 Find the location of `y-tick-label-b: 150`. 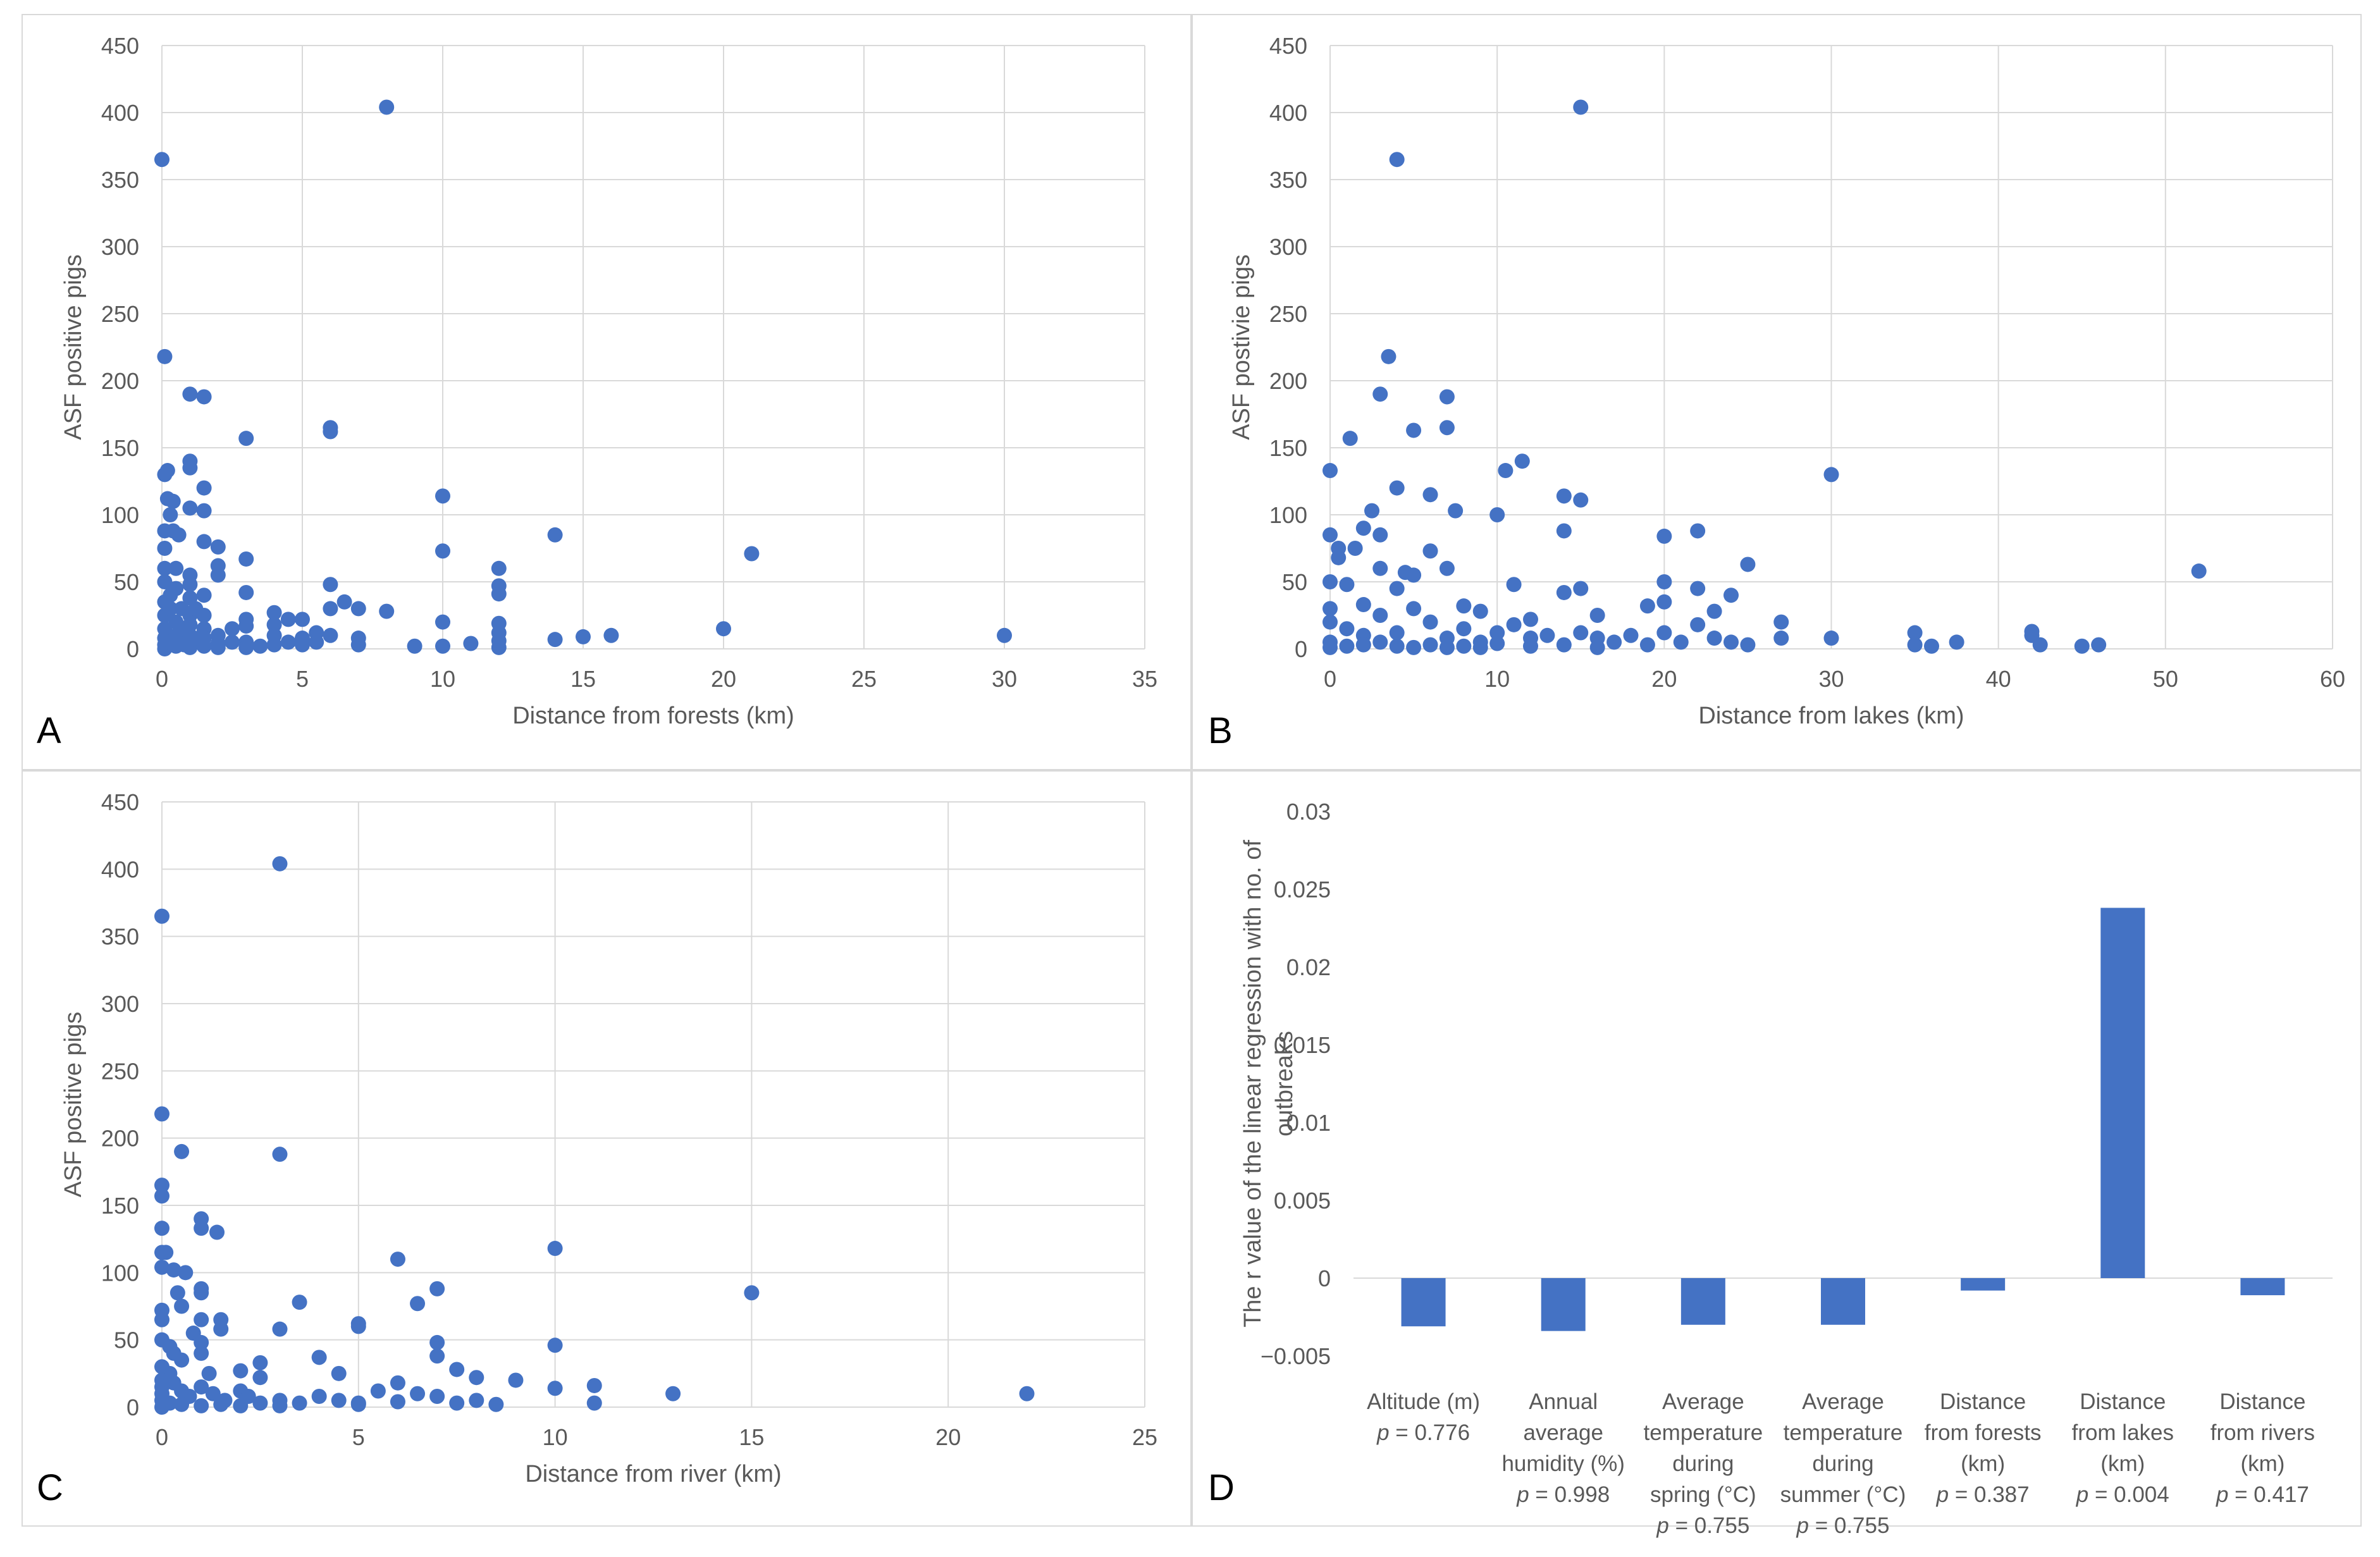

y-tick-label-b: 150 is located at coordinates (1288, 448).